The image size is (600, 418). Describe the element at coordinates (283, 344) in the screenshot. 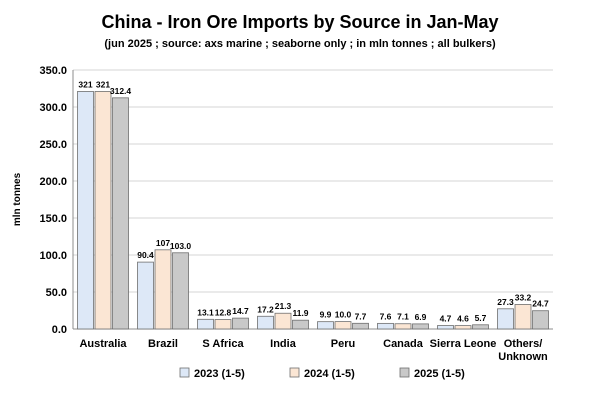

I see `x-tick-label: India` at that location.